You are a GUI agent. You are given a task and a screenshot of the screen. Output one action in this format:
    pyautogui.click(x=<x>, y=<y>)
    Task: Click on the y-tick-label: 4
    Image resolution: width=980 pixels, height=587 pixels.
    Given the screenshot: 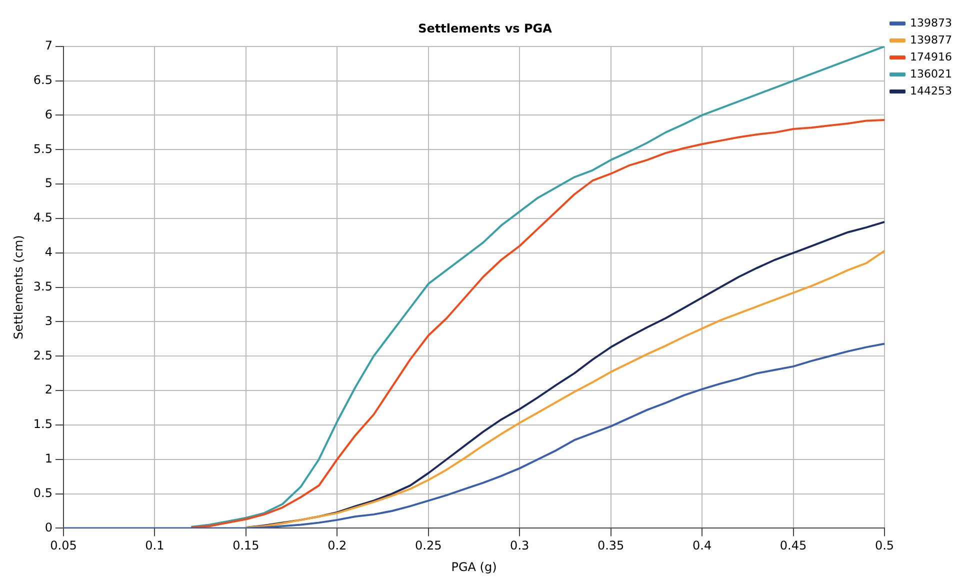 What is the action you would take?
    pyautogui.click(x=48, y=252)
    